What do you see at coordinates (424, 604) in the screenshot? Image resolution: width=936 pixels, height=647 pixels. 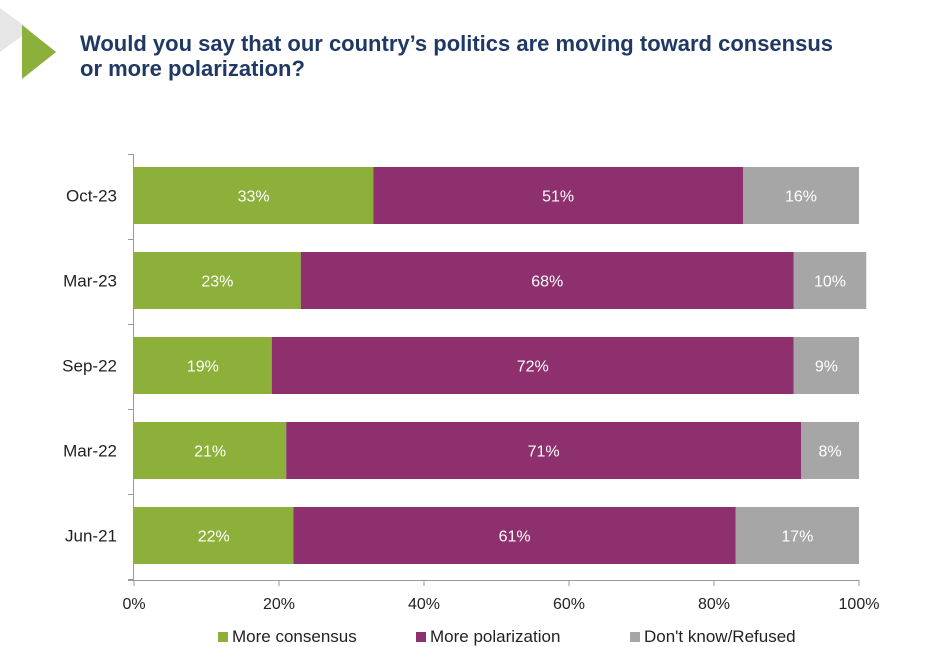 I see `x-tick-label: 40%` at bounding box center [424, 604].